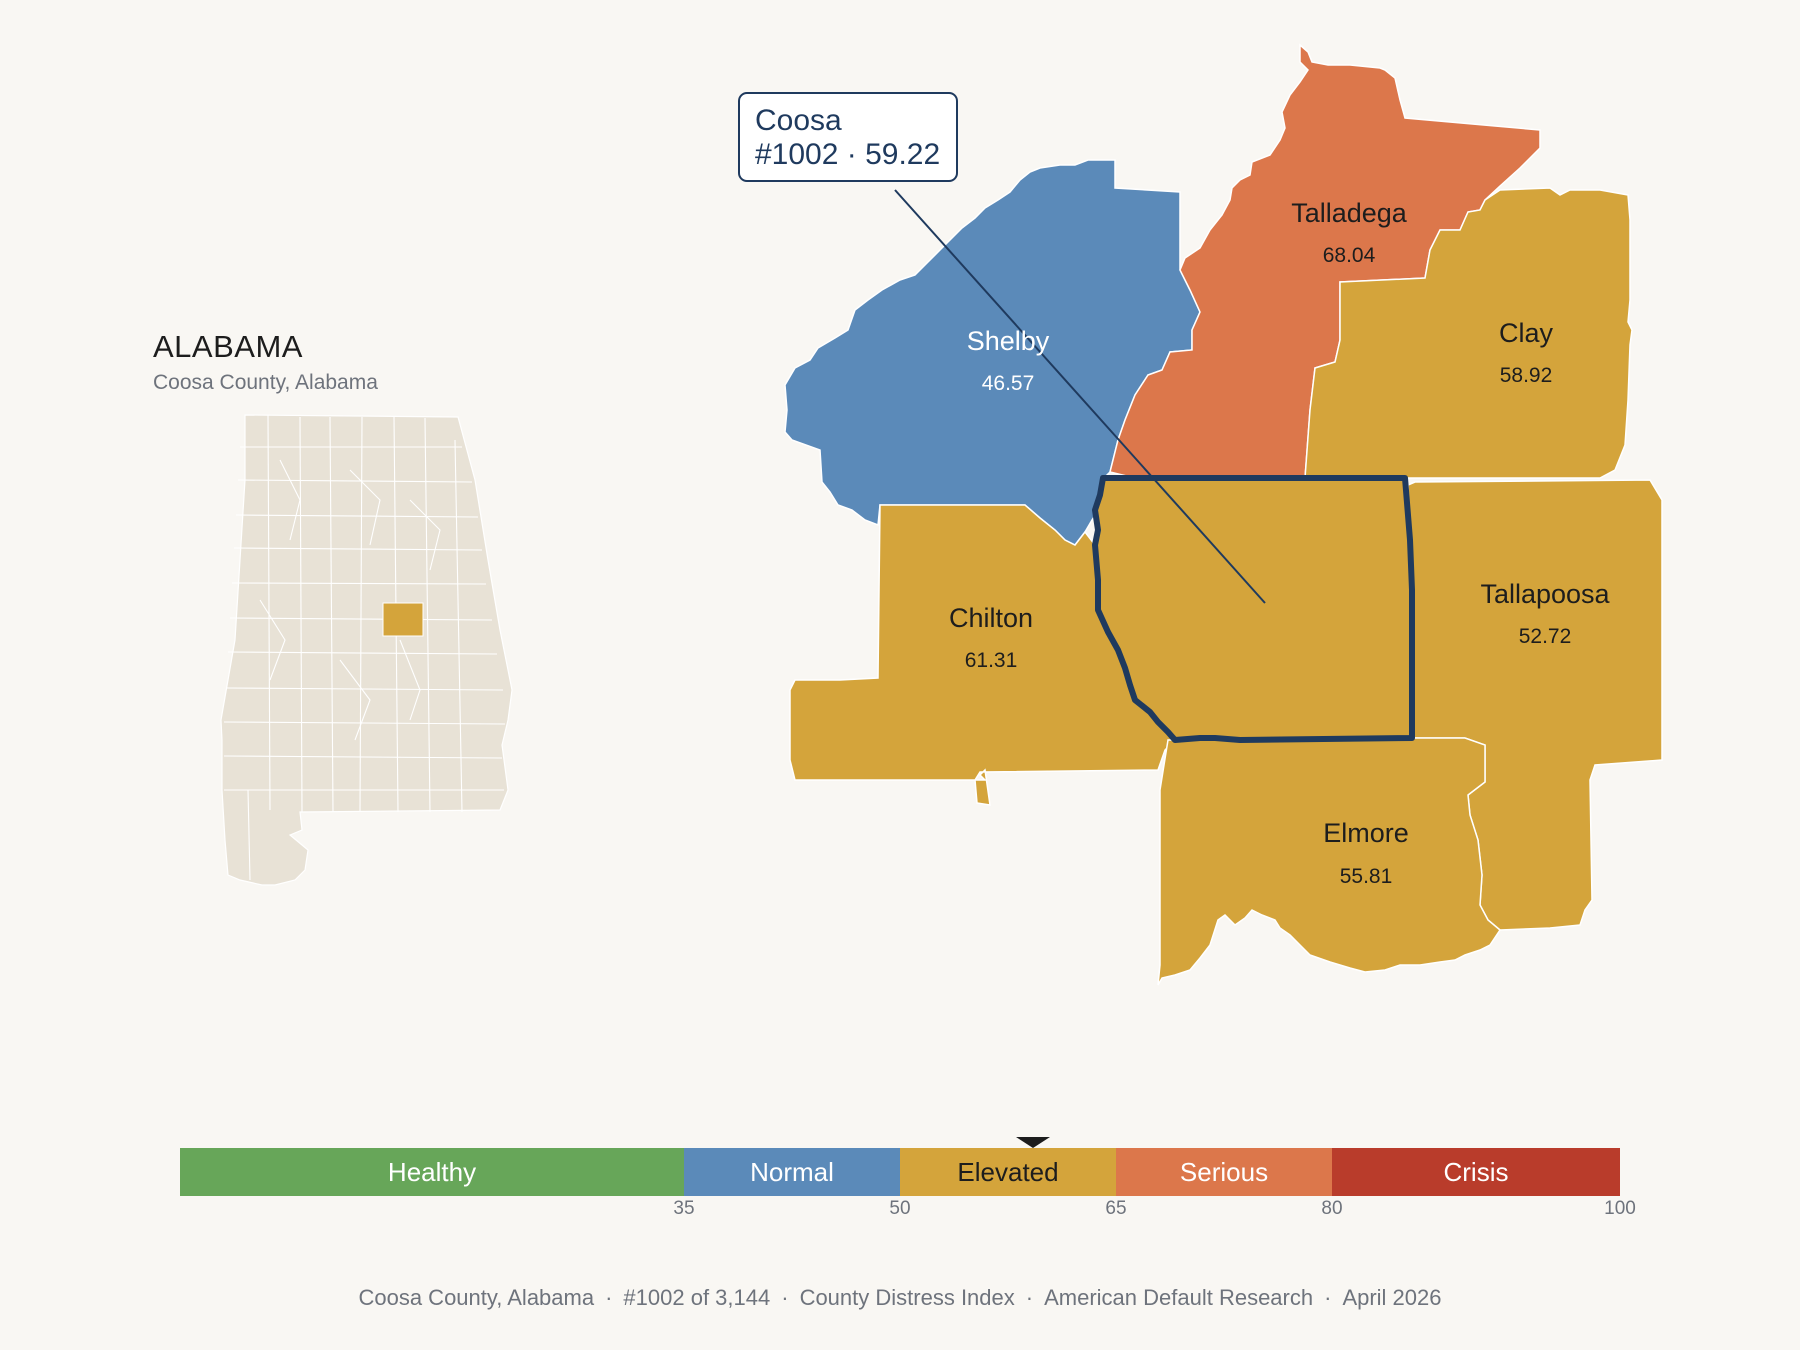 The height and width of the screenshot is (1350, 1800). I want to click on tooltip-rank-score: #1002 · 59.22, so click(848, 154).